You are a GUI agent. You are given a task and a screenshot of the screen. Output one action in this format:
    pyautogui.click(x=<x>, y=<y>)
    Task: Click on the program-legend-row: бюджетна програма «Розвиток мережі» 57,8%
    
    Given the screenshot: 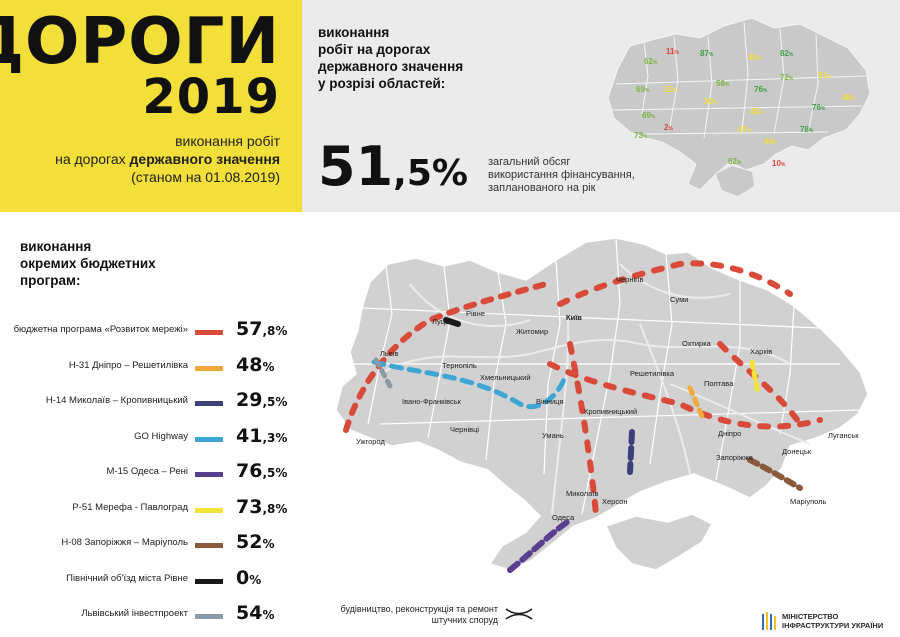 What is the action you would take?
    pyautogui.click(x=150, y=331)
    